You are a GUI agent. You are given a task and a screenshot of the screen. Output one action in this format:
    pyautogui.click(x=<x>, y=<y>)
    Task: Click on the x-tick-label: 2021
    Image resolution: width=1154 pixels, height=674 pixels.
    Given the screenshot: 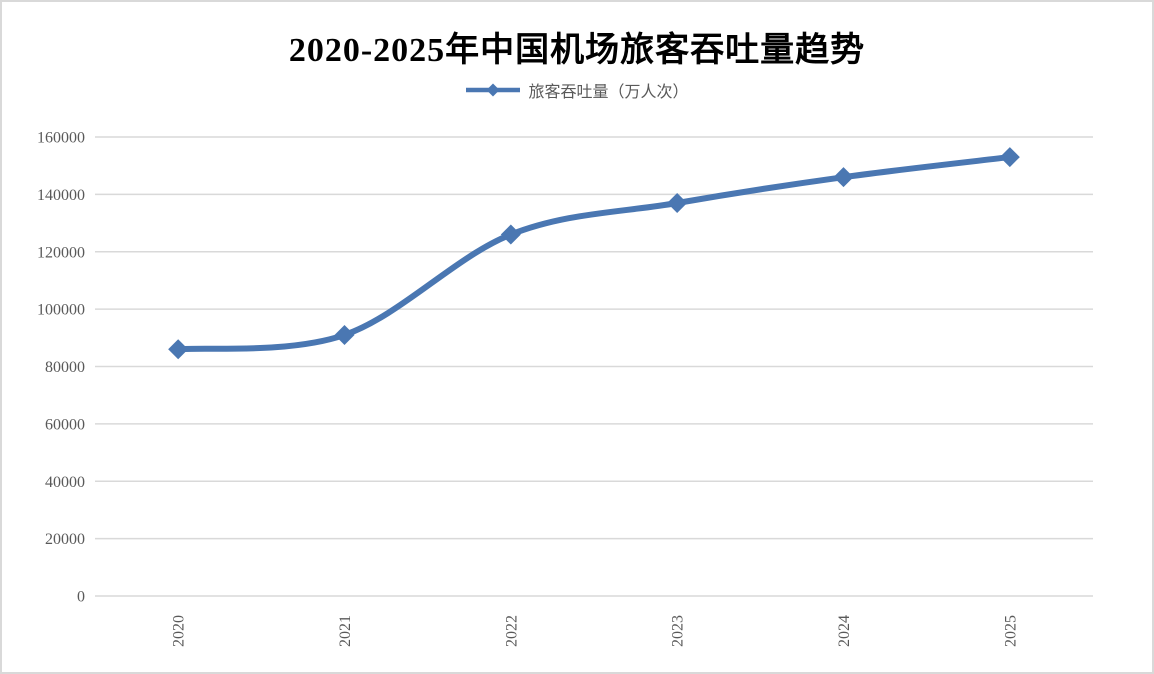 What is the action you would take?
    pyautogui.click(x=345, y=631)
    